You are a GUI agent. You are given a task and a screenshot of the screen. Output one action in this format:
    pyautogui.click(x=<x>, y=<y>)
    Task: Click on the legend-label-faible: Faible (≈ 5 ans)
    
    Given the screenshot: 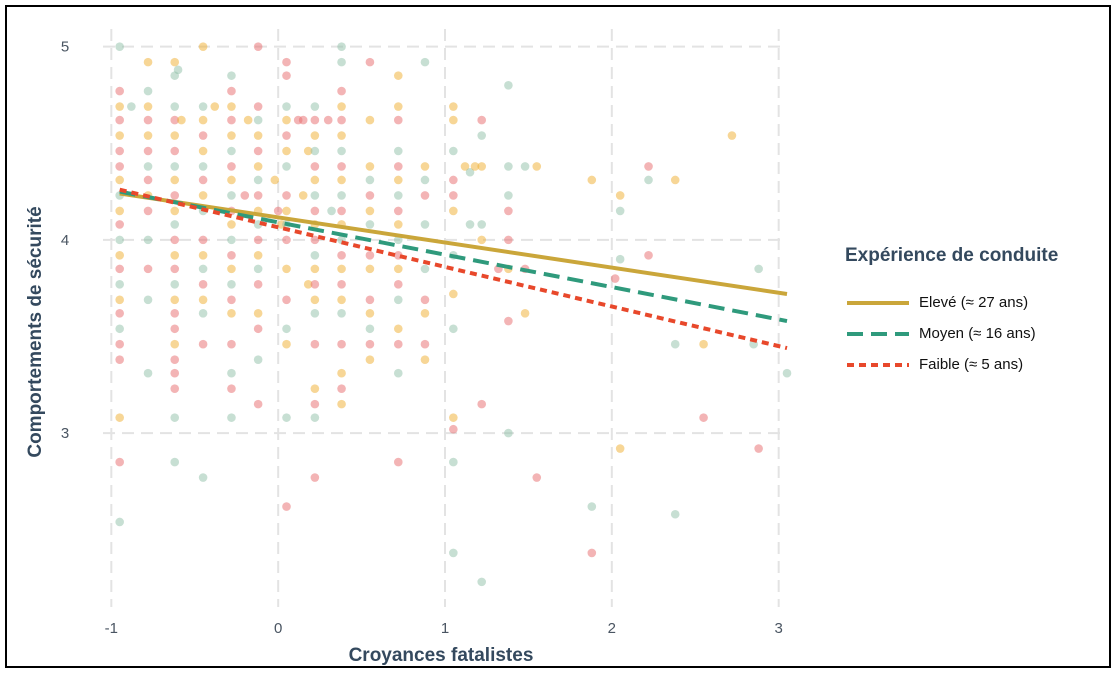 What is the action you would take?
    pyautogui.click(x=971, y=364)
    